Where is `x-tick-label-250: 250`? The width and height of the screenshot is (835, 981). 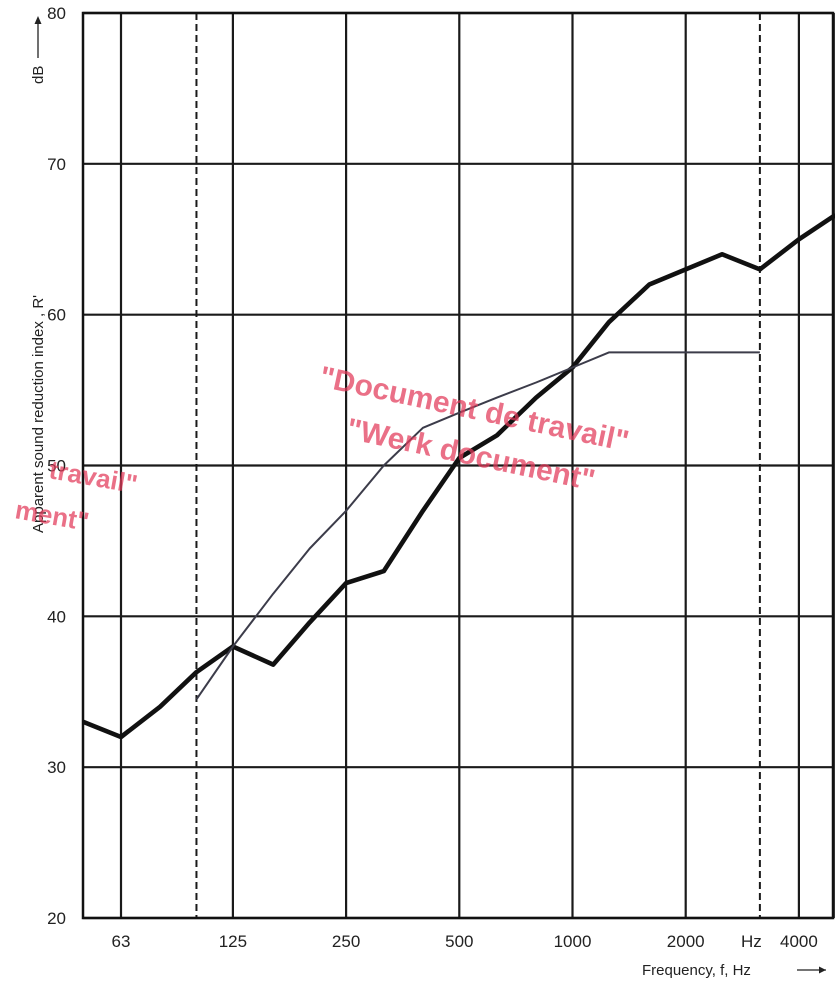 x-tick-label-250: 250 is located at coordinates (346, 941).